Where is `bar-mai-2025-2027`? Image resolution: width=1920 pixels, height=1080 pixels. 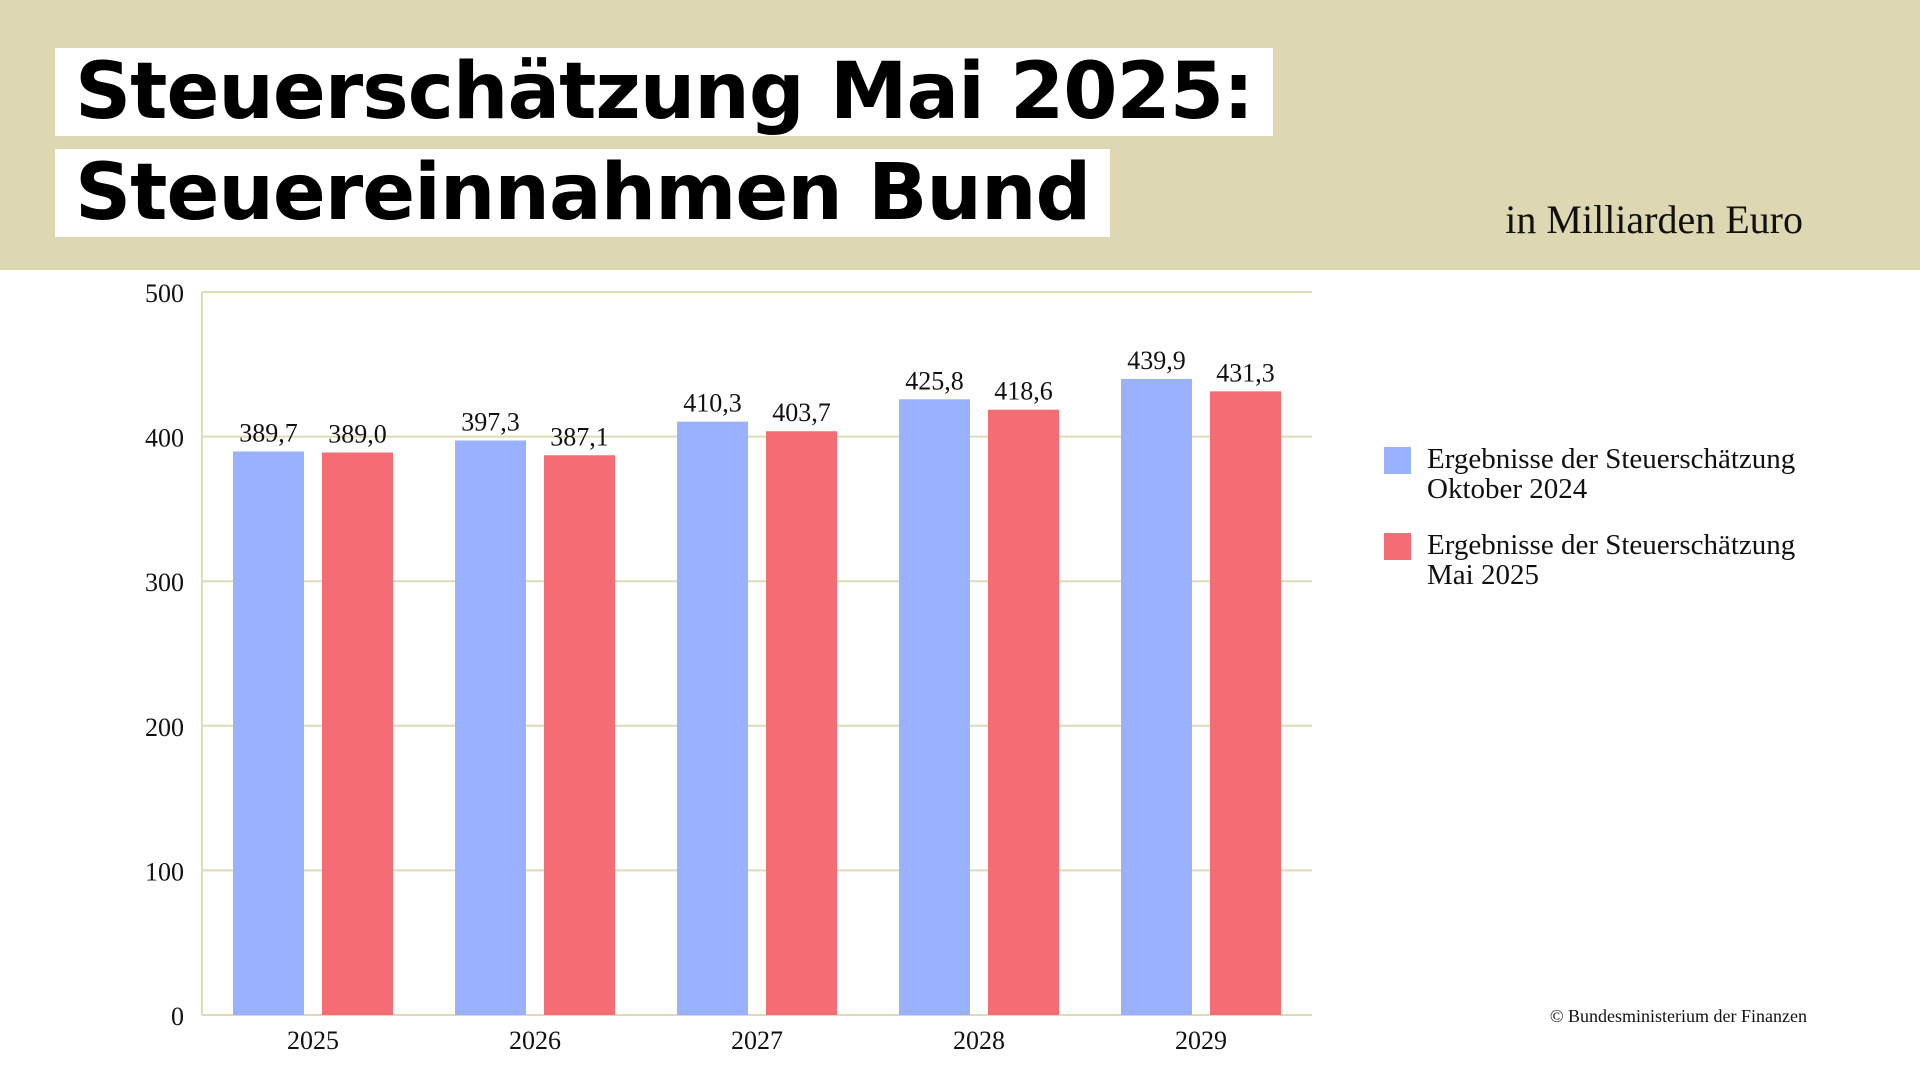 bar-mai-2025-2027 is located at coordinates (801, 723).